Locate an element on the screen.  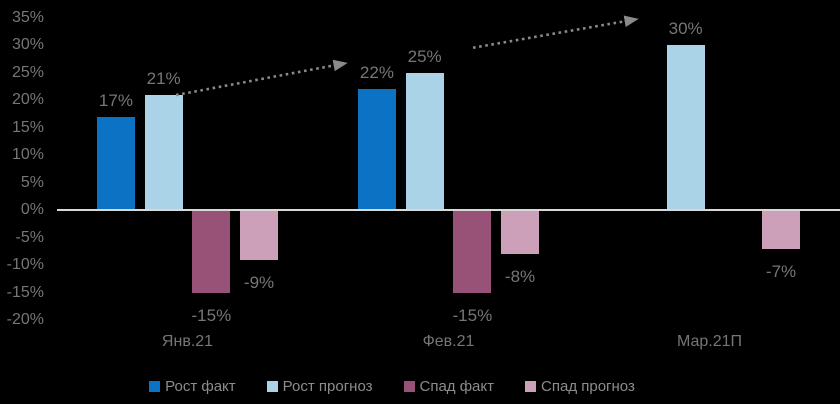
y-axis-tick-label: -5% is located at coordinates (29, 237).